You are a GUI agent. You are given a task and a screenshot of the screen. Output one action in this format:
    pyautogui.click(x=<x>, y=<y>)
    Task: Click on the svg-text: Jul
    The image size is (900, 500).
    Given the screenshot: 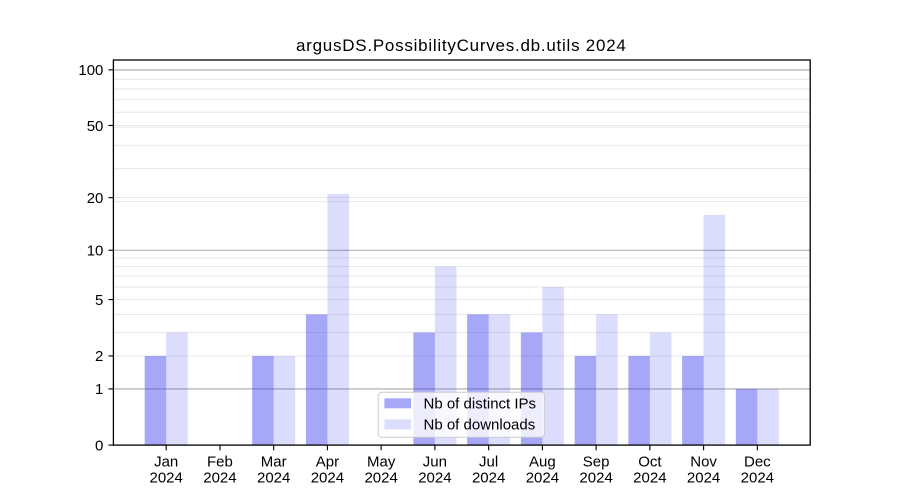 What is the action you would take?
    pyautogui.click(x=488, y=461)
    